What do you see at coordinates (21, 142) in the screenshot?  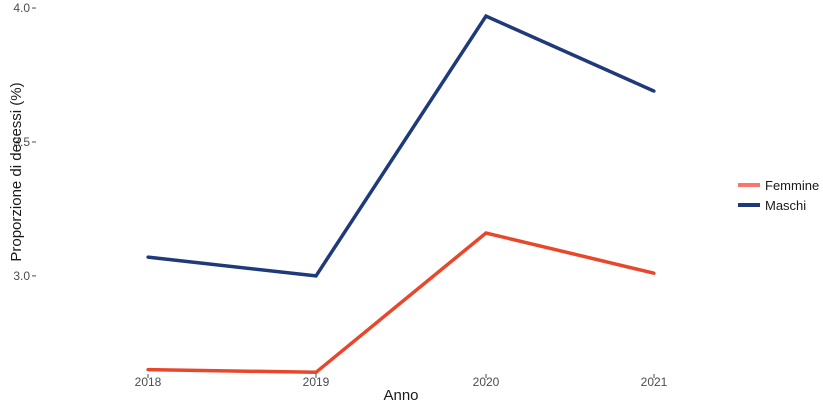 I see `y-tick-label: 3.5` at bounding box center [21, 142].